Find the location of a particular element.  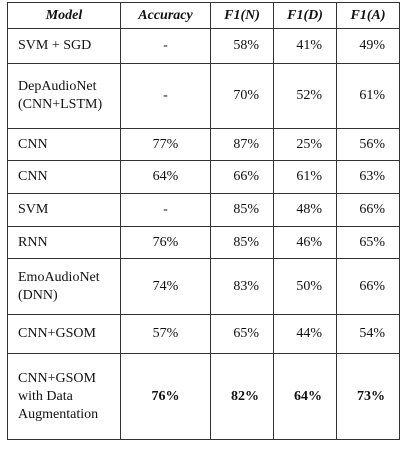

table-row: EmoAudioNet (DNN) 74% 83% 50% 66% is located at coordinates (203, 286).